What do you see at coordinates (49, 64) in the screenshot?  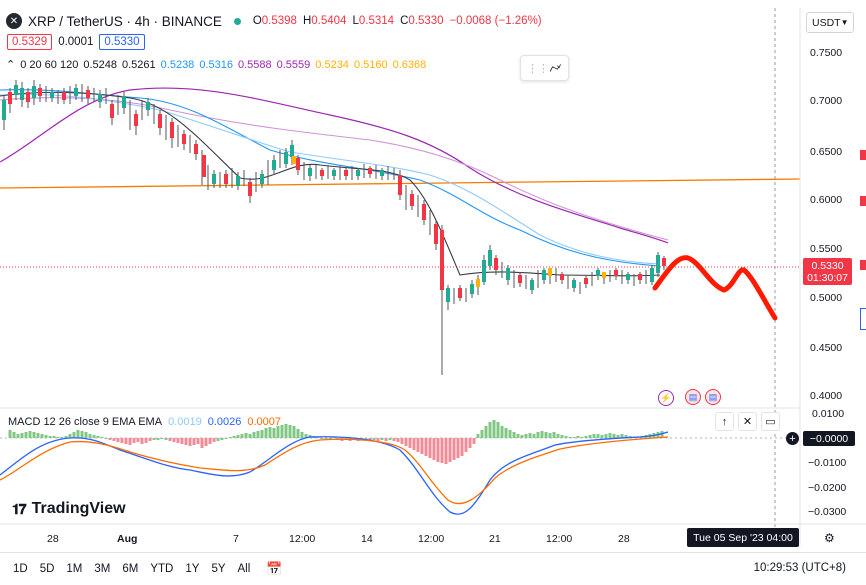 I see `ma-legend-label: 0 20 60 120` at bounding box center [49, 64].